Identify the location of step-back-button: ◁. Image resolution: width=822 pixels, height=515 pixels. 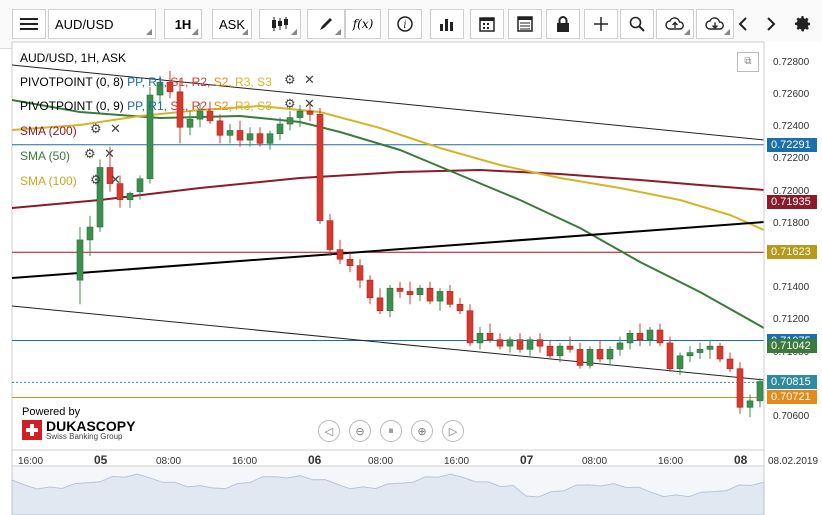
(329, 431).